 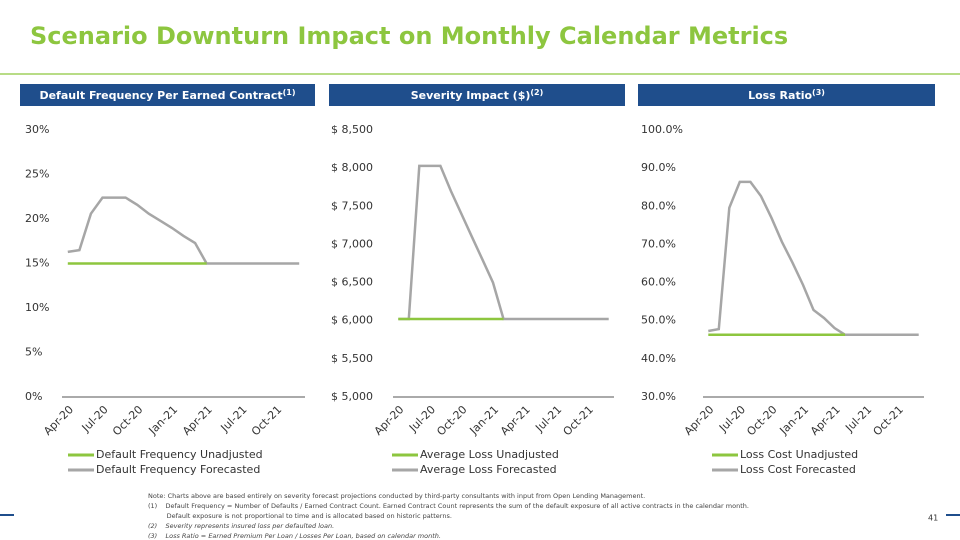 What do you see at coordinates (536, 92) in the screenshot?
I see `panel-title-superscript: (2)` at bounding box center [536, 92].